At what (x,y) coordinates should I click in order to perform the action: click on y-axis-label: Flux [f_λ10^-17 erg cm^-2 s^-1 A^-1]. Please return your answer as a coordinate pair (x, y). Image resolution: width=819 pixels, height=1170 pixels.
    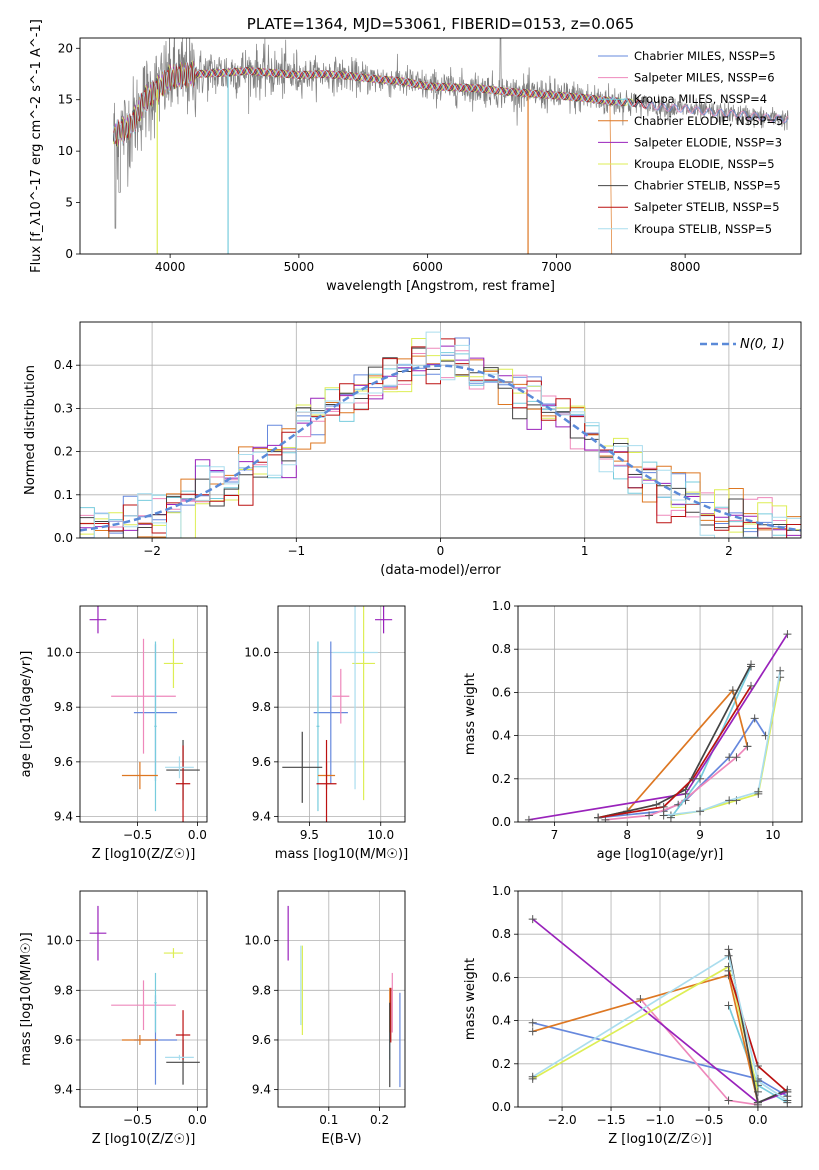
    Looking at the image, I should click on (36, 146).